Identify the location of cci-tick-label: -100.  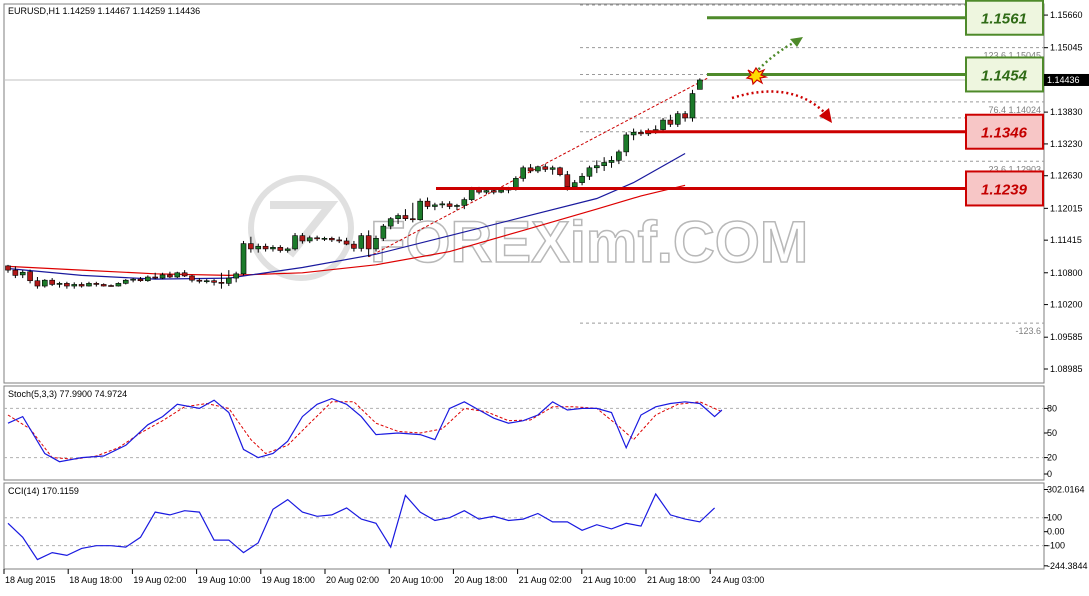
(1056, 546).